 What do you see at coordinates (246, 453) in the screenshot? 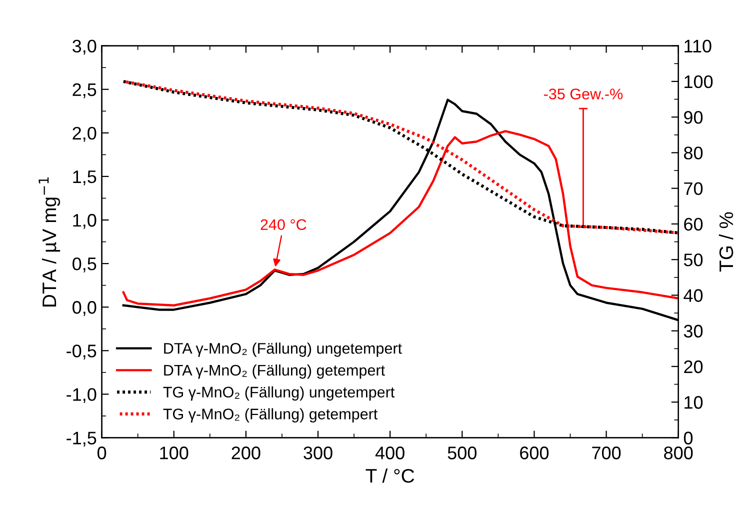
I see `x-tick-label: 200` at bounding box center [246, 453].